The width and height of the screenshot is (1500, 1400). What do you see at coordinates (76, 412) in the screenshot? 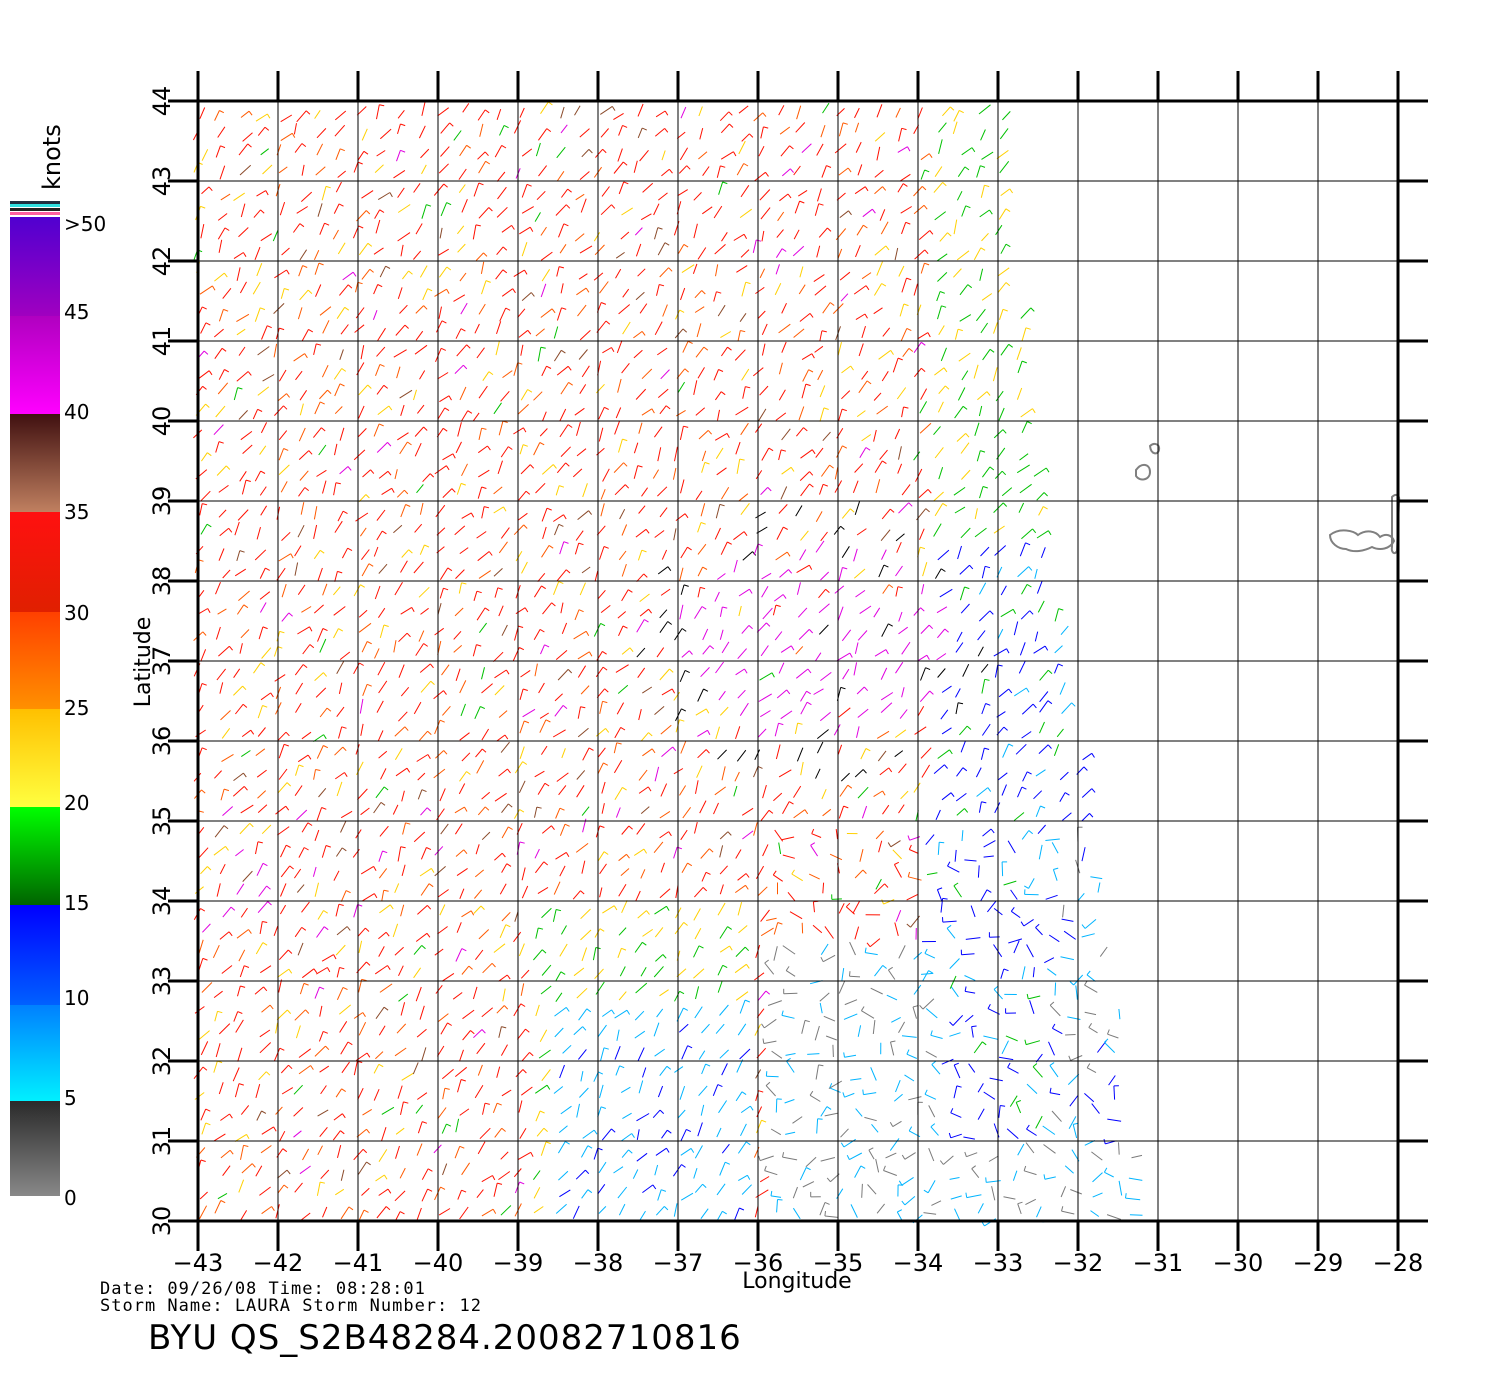
I see `legend-label: 40` at bounding box center [76, 412].